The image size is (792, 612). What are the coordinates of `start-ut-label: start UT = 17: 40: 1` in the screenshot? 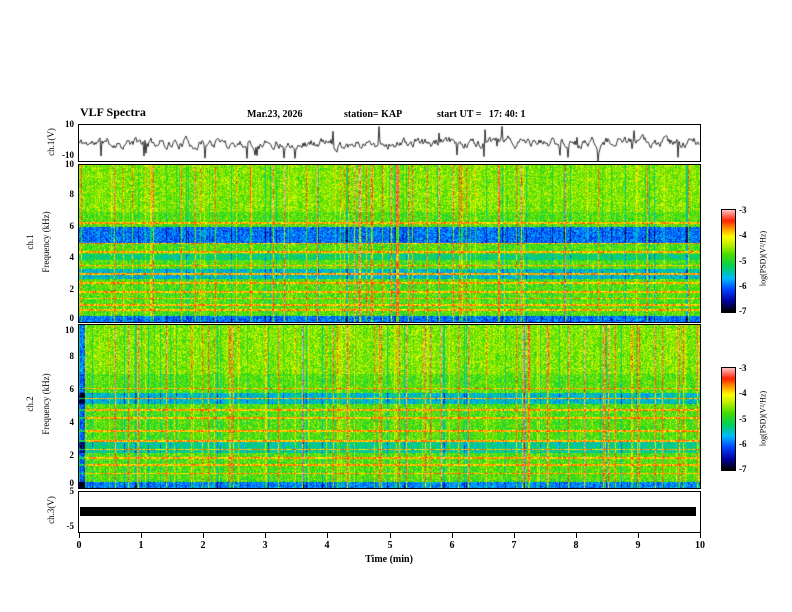 It's located at (481, 114).